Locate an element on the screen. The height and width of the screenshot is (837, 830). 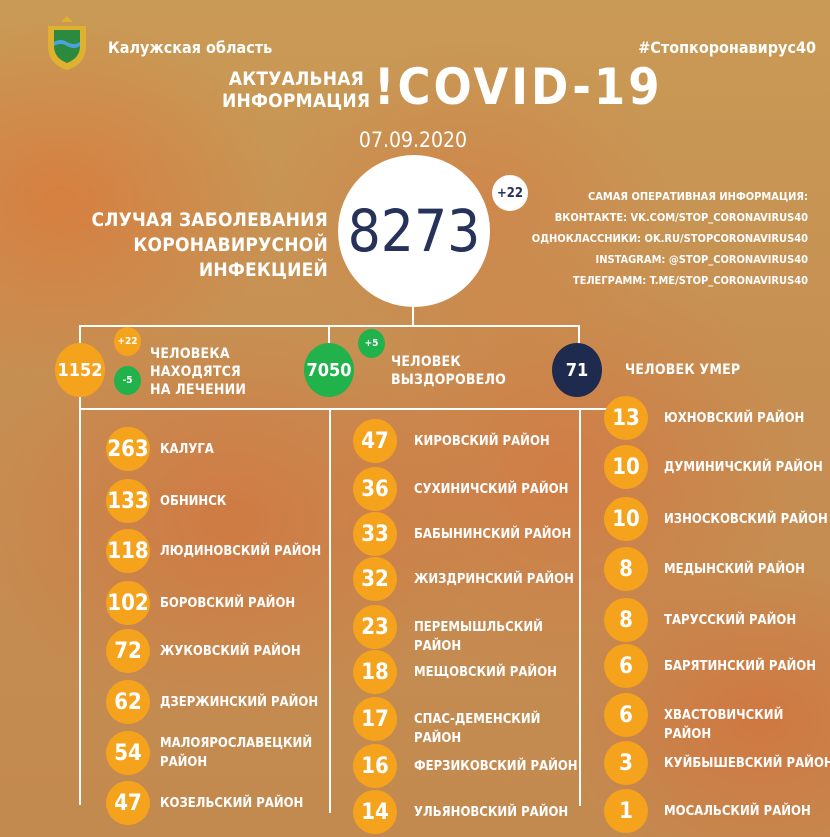
district-count: 263 is located at coordinates (128, 449).